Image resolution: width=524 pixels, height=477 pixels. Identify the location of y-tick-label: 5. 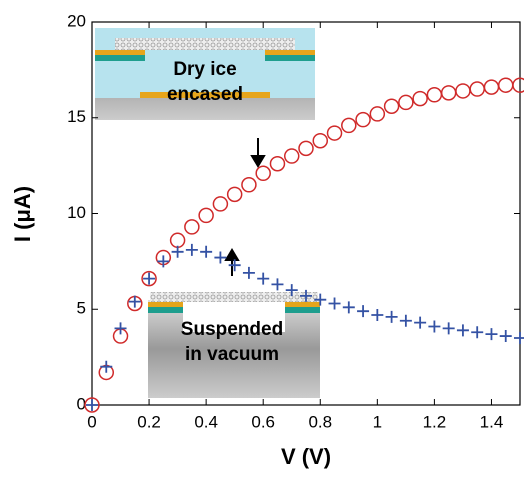
(81, 308).